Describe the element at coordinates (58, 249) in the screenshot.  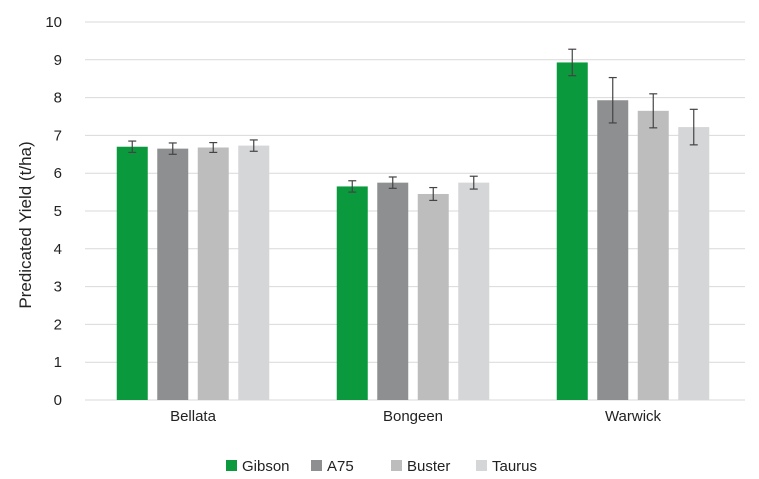
I see `y-tick-label: 4` at that location.